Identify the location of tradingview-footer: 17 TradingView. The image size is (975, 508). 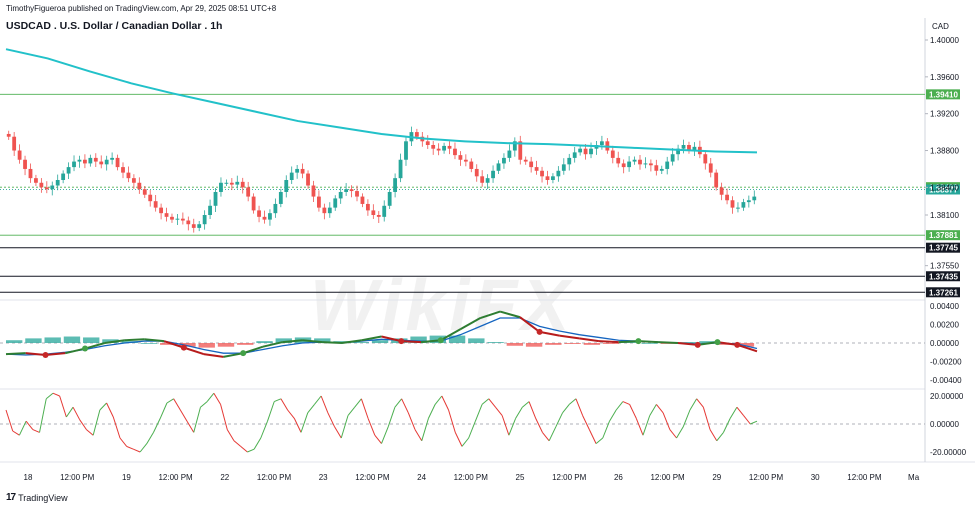
(37, 497).